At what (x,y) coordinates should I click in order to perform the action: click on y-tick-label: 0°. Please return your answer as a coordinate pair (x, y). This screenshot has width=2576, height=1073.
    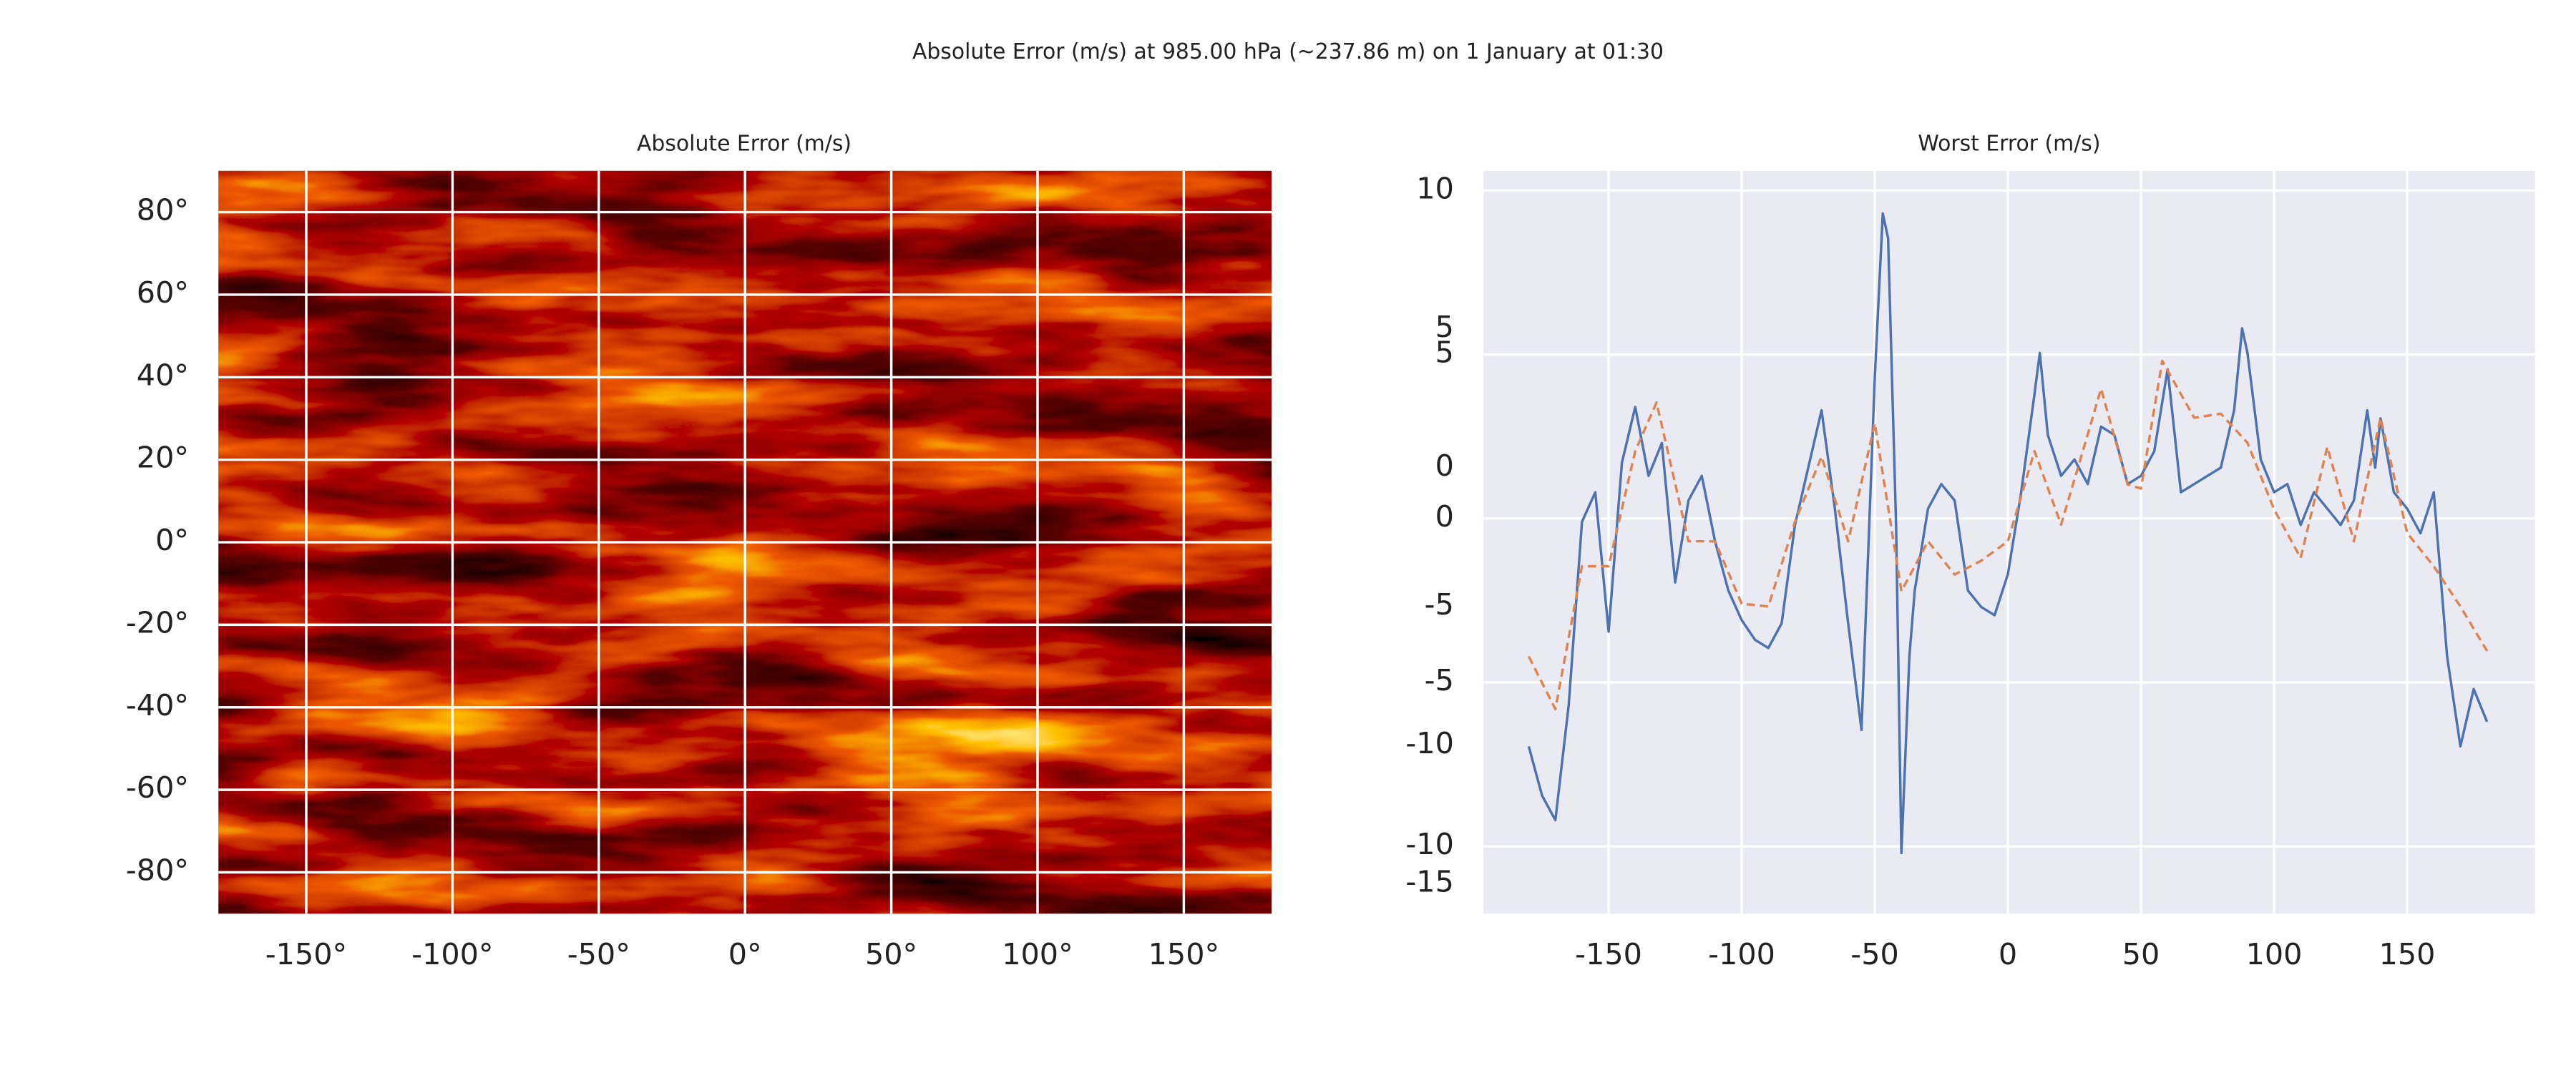
    Looking at the image, I should click on (172, 540).